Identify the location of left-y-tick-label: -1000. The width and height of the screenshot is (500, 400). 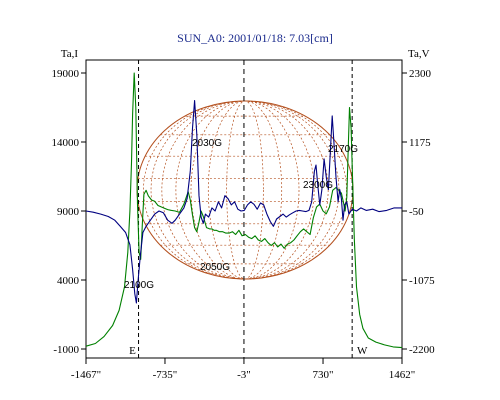
(66, 350).